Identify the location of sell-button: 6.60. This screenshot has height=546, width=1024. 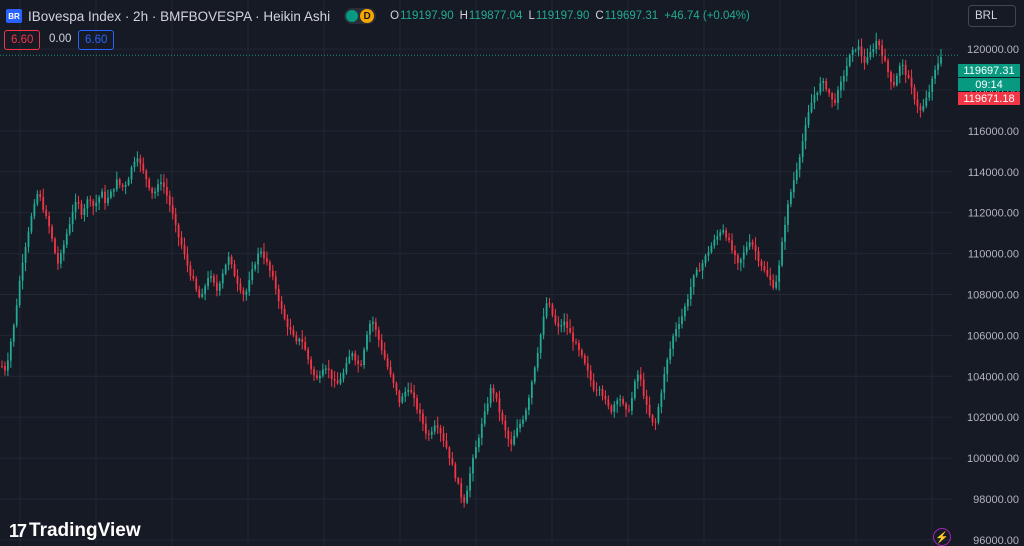
(22, 40).